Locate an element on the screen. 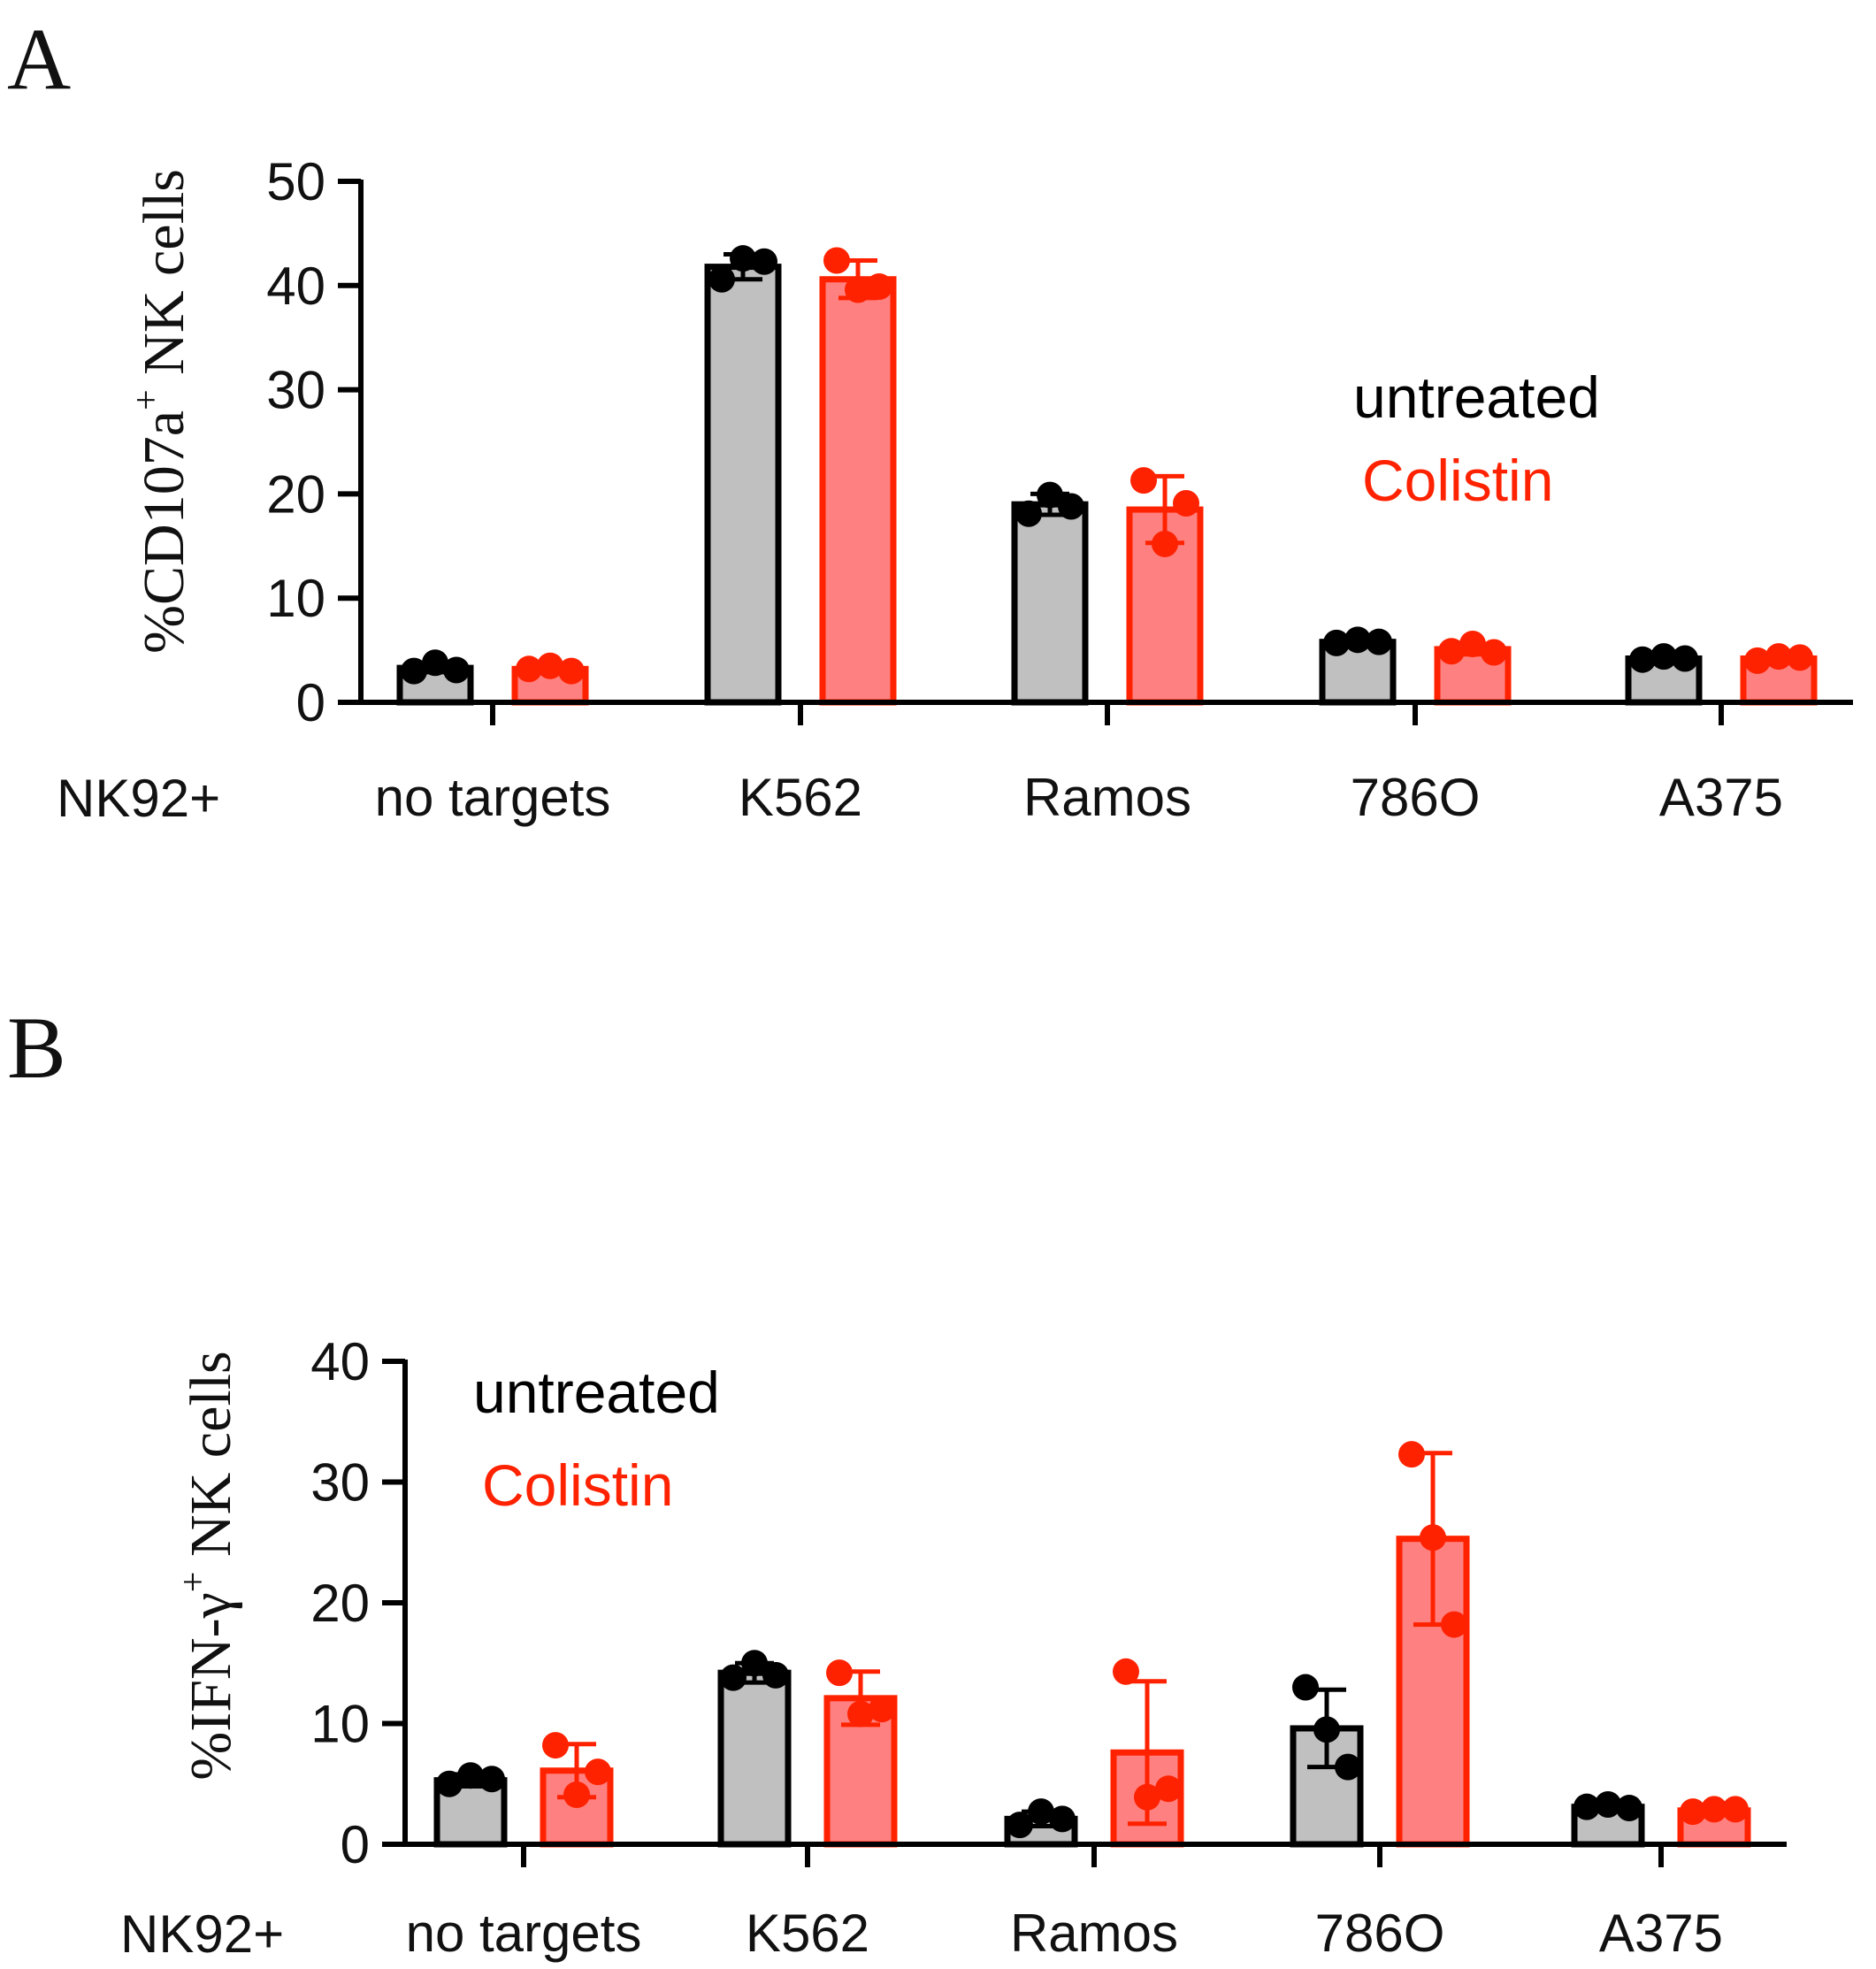  panel-b-ytick-label-1: 10 is located at coordinates (340, 1725).